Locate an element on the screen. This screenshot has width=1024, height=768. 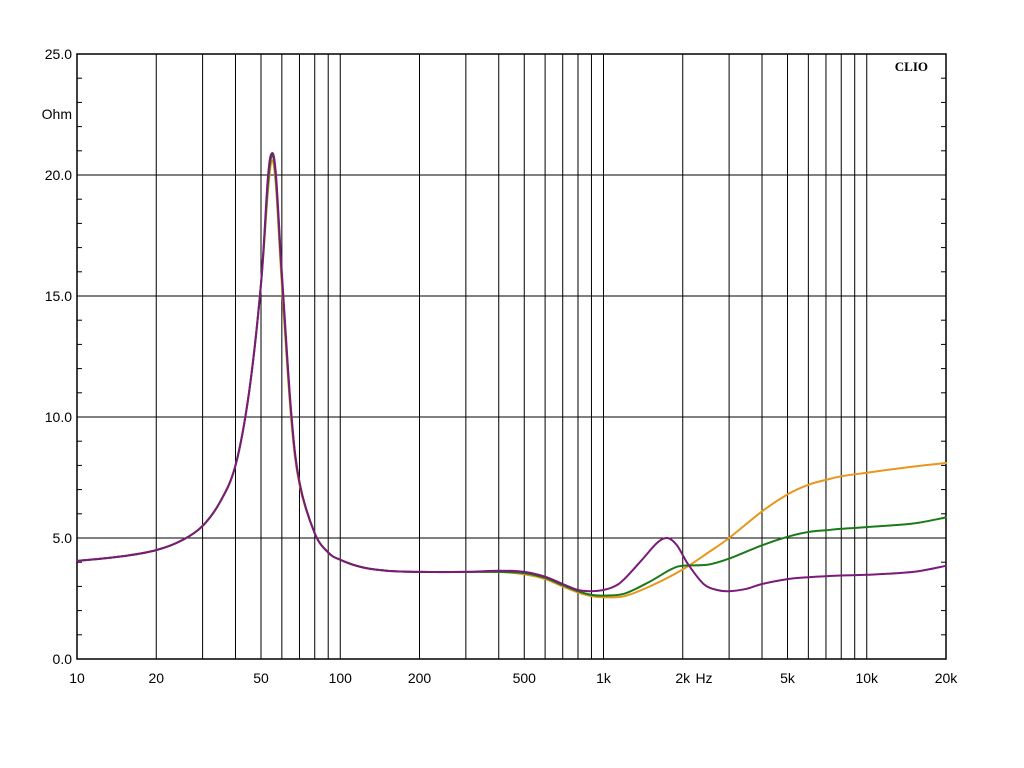
y-tick-label: 20.0 is located at coordinates (58, 175).